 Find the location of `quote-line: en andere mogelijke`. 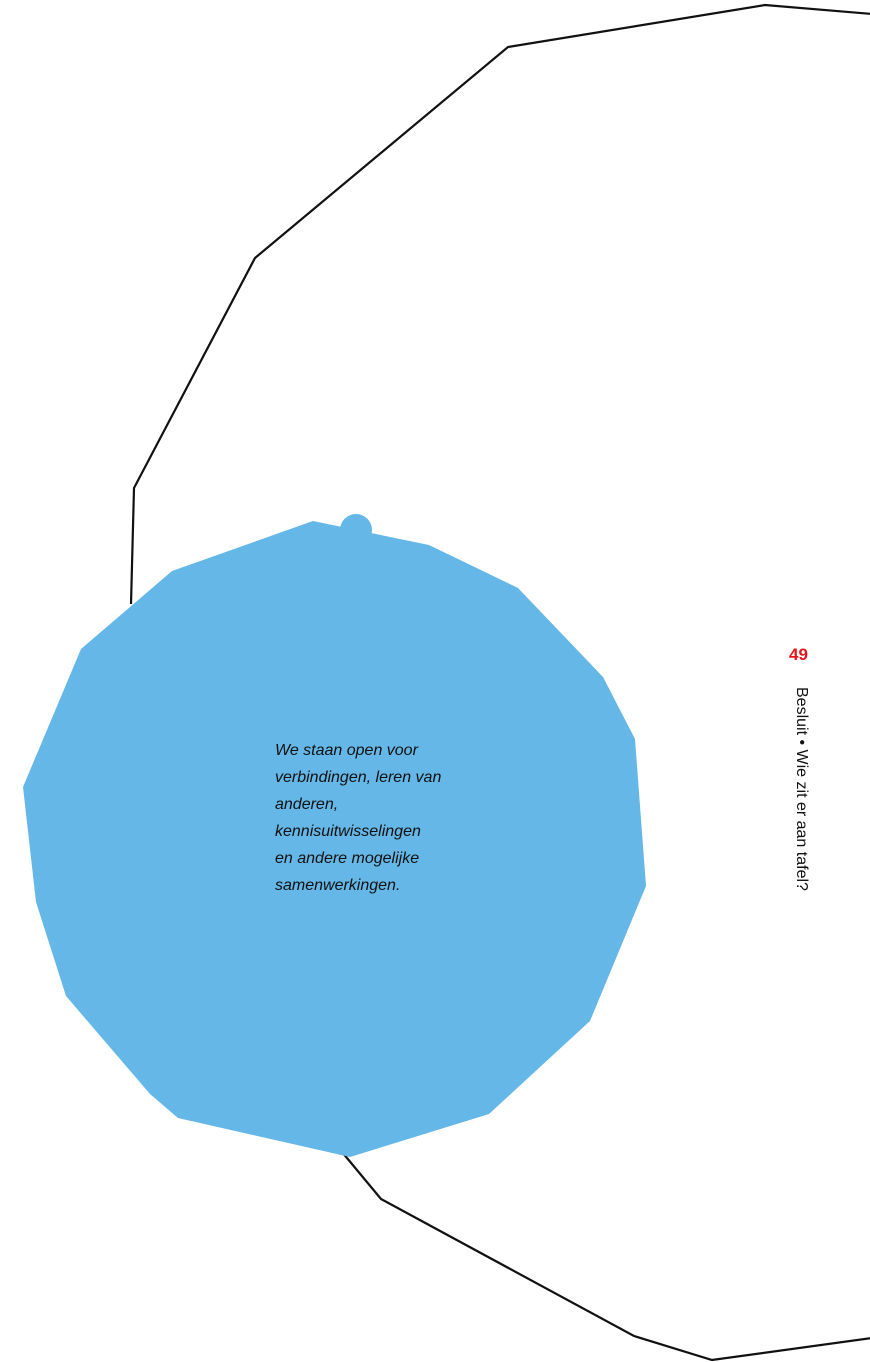

quote-line: en andere mogelijke is located at coordinates (347, 858).